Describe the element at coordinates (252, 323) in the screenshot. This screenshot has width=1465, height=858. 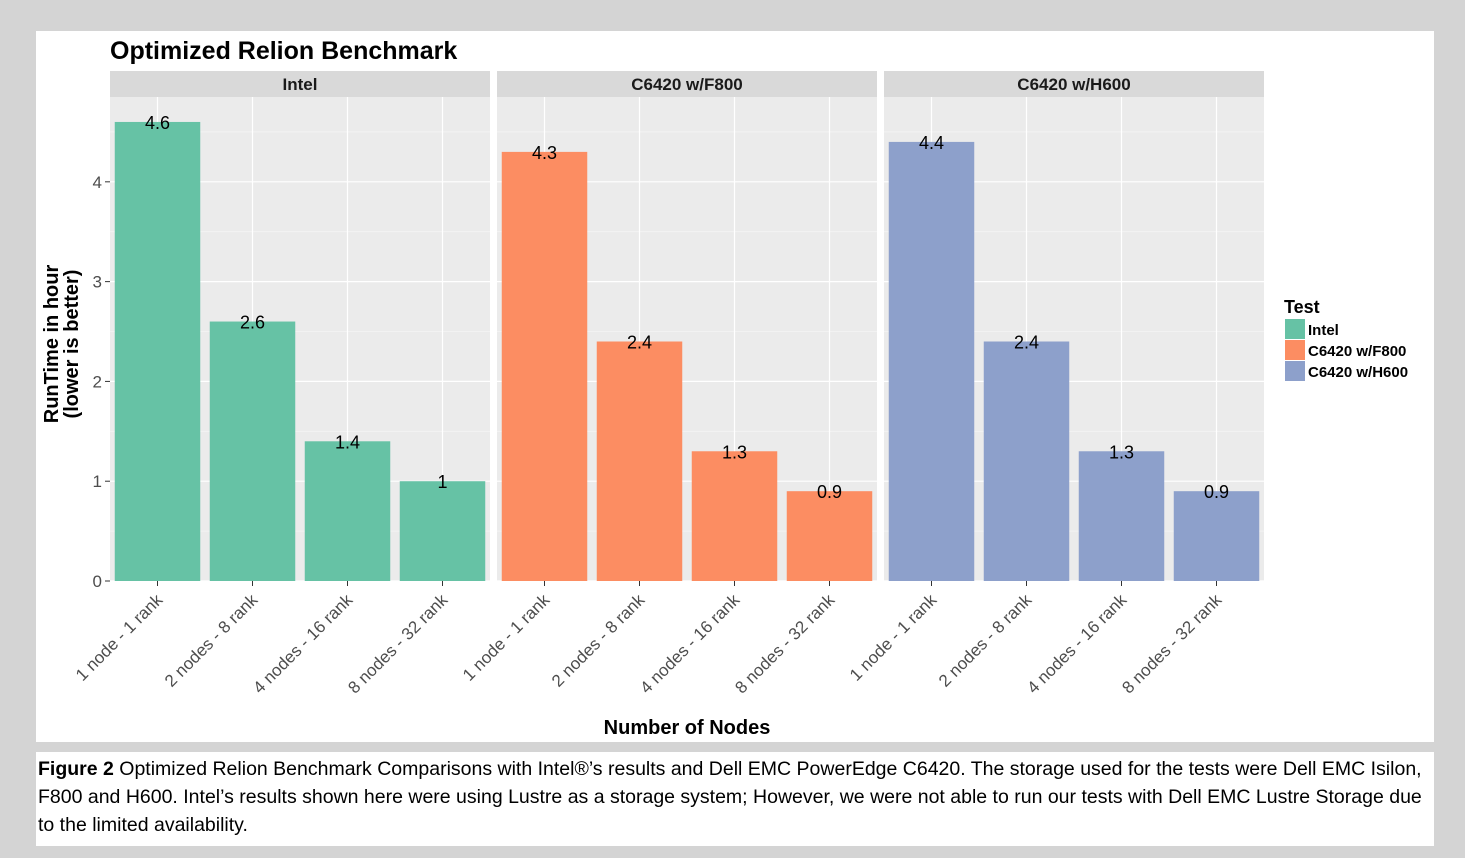
I see `data-label: 2.6` at that location.